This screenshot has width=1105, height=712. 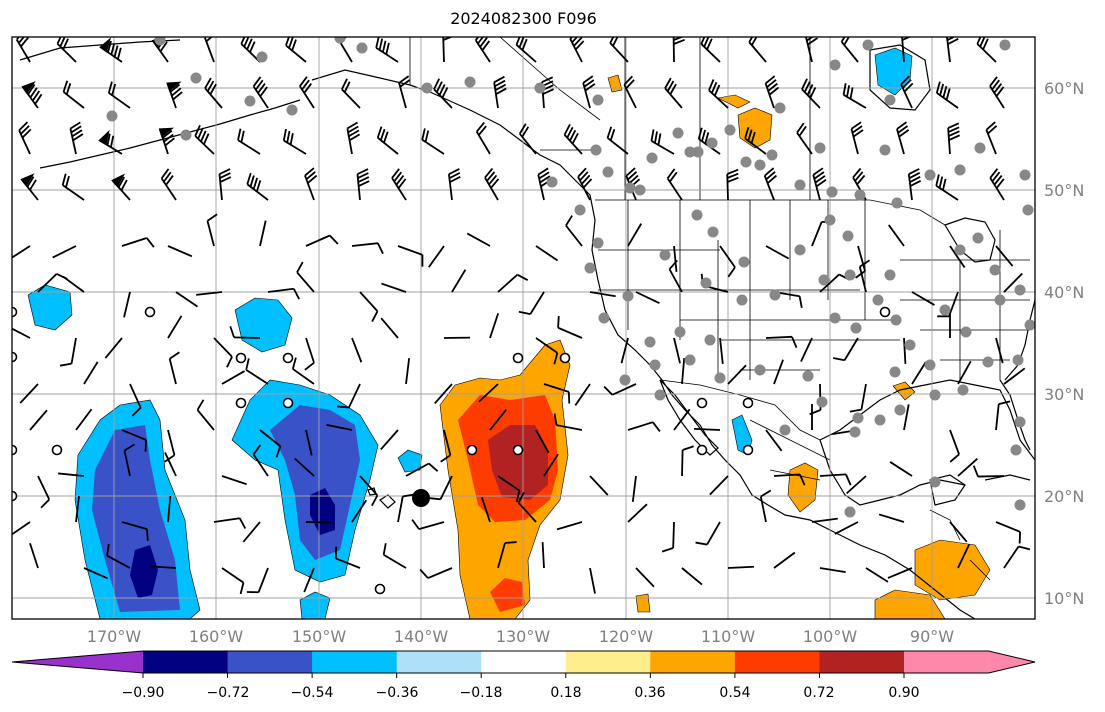 What do you see at coordinates (143, 693) in the screenshot?
I see `colorbar-tick: −0.90` at bounding box center [143, 693].